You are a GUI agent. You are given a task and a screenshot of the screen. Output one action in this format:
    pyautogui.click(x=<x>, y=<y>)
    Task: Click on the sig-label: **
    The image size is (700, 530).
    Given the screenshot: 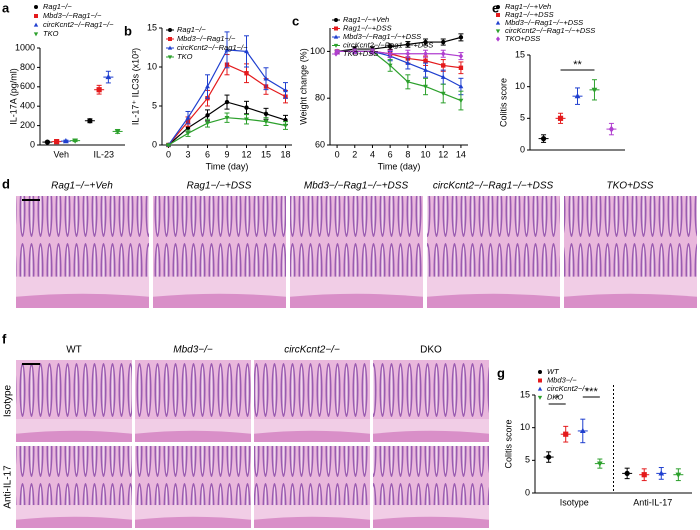 What is the action you would take?
    pyautogui.click(x=577, y=65)
    